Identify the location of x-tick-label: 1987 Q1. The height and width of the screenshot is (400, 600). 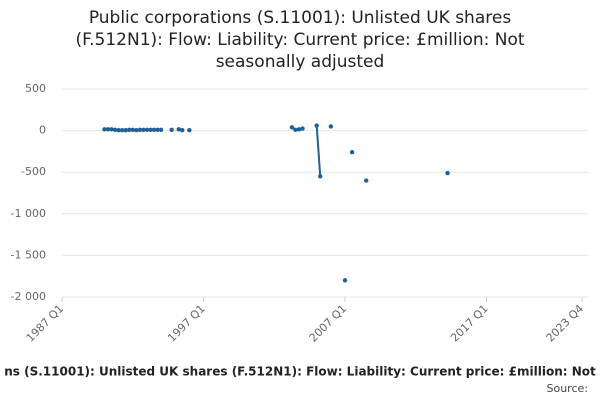
(45, 323).